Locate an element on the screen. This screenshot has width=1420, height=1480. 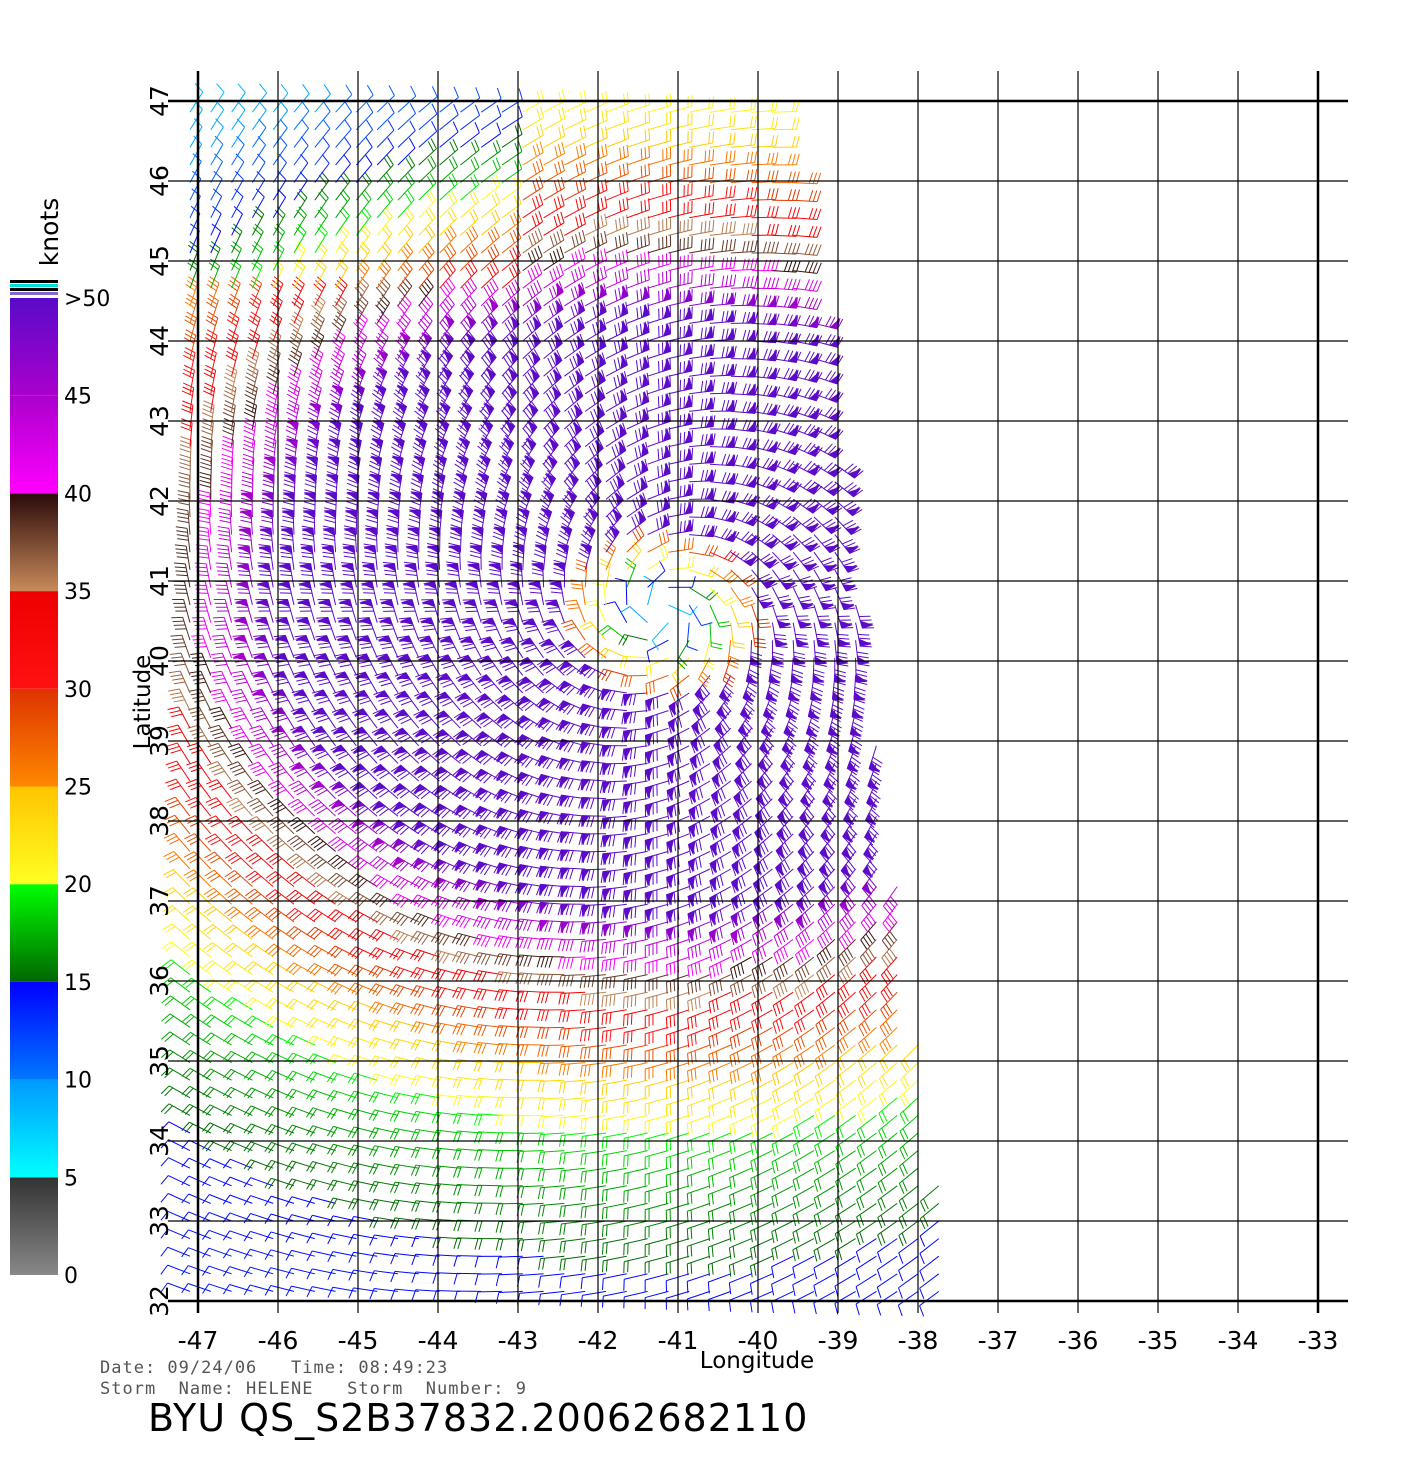
colorbar-cap is located at coordinates (34, 285).